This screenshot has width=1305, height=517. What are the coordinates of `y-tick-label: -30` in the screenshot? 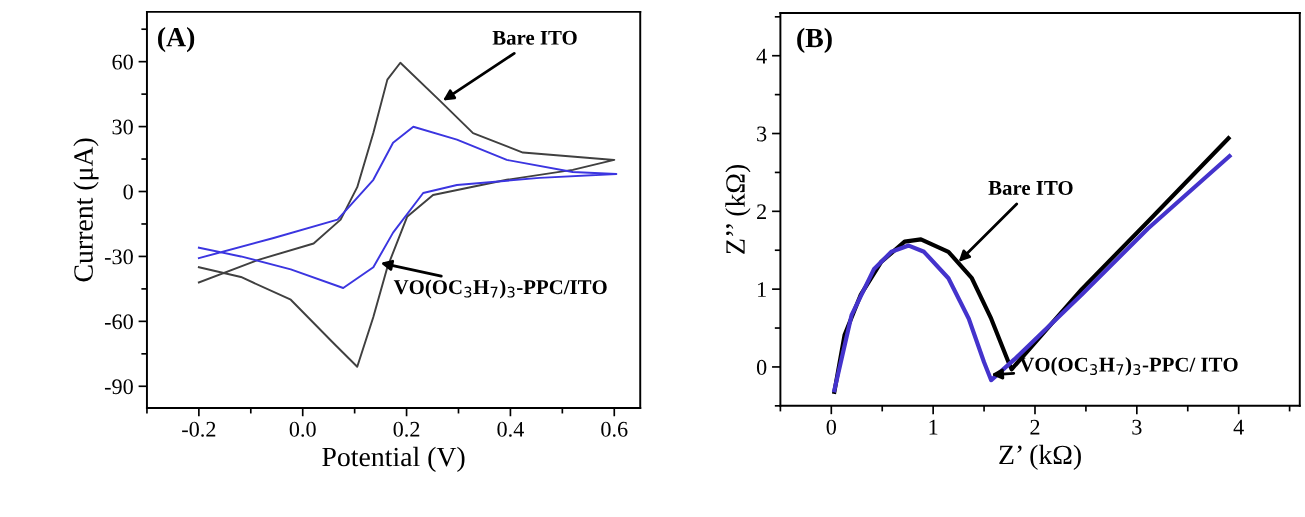 It's located at (118, 257).